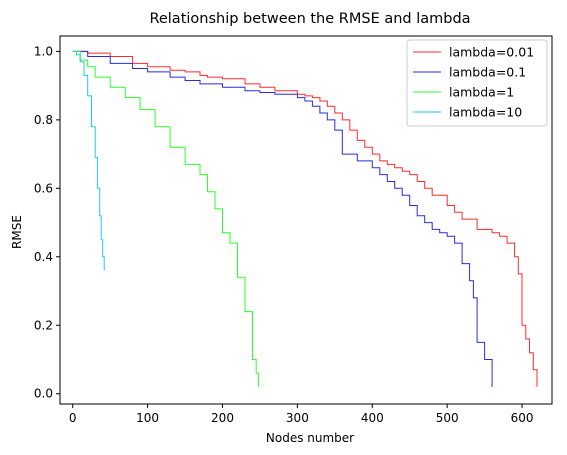 The image size is (567, 455). Describe the element at coordinates (310, 438) in the screenshot. I see `x-axis-label: Nodes number` at that location.